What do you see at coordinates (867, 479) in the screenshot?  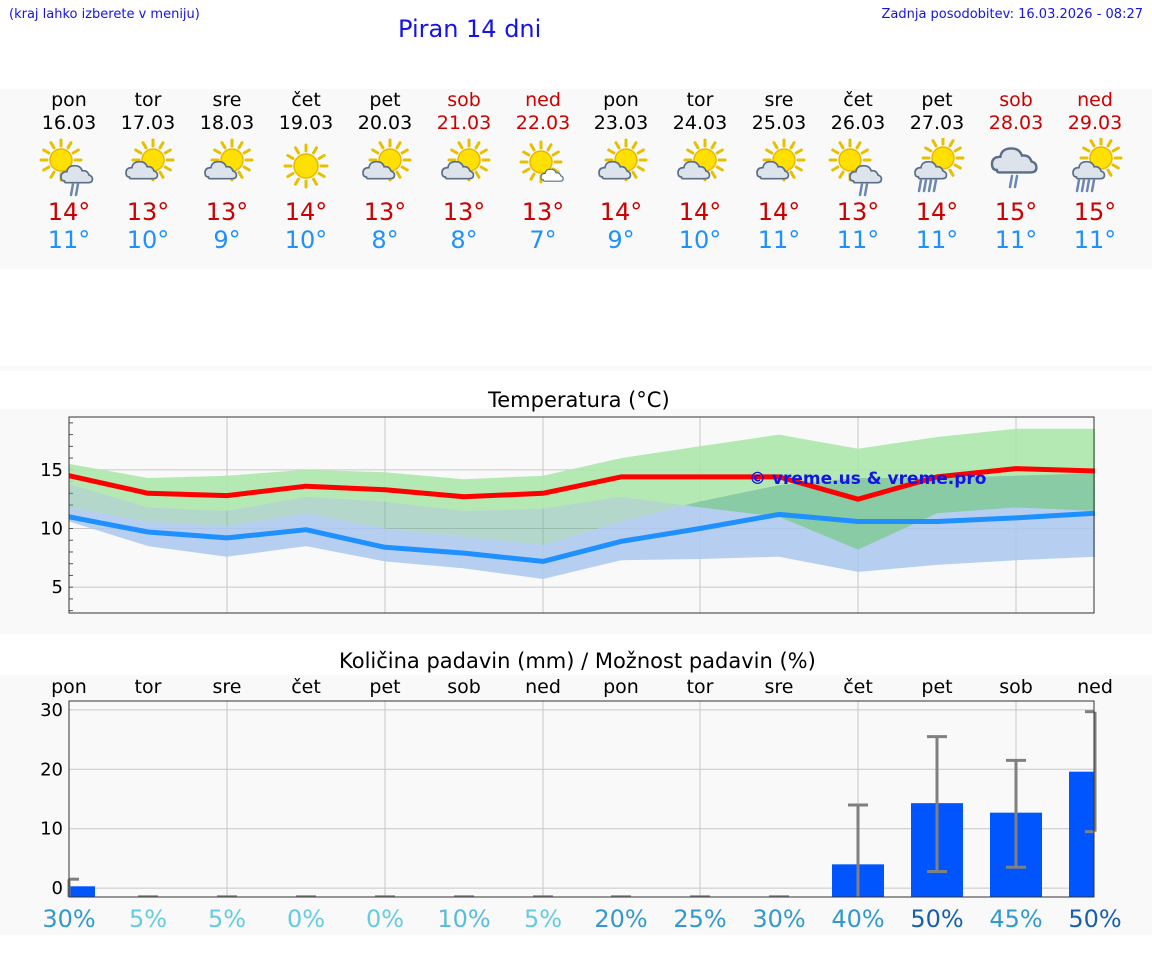 I see `watermark: © vreme.us & vreme.pro` at bounding box center [867, 479].